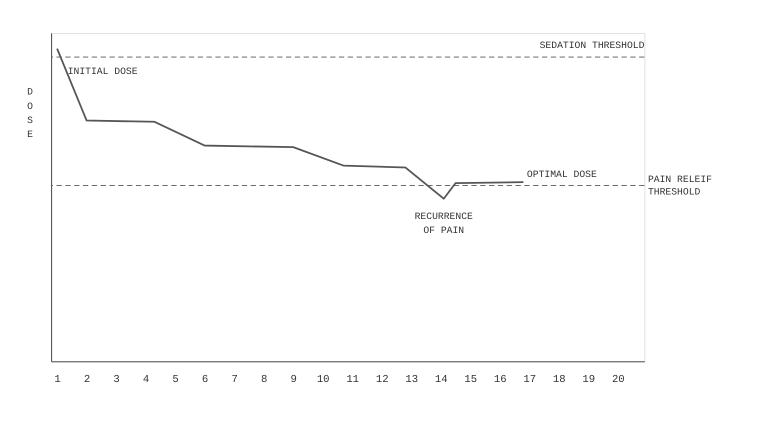 This screenshot has height=425, width=783. I want to click on x-tick-label: 9, so click(293, 380).